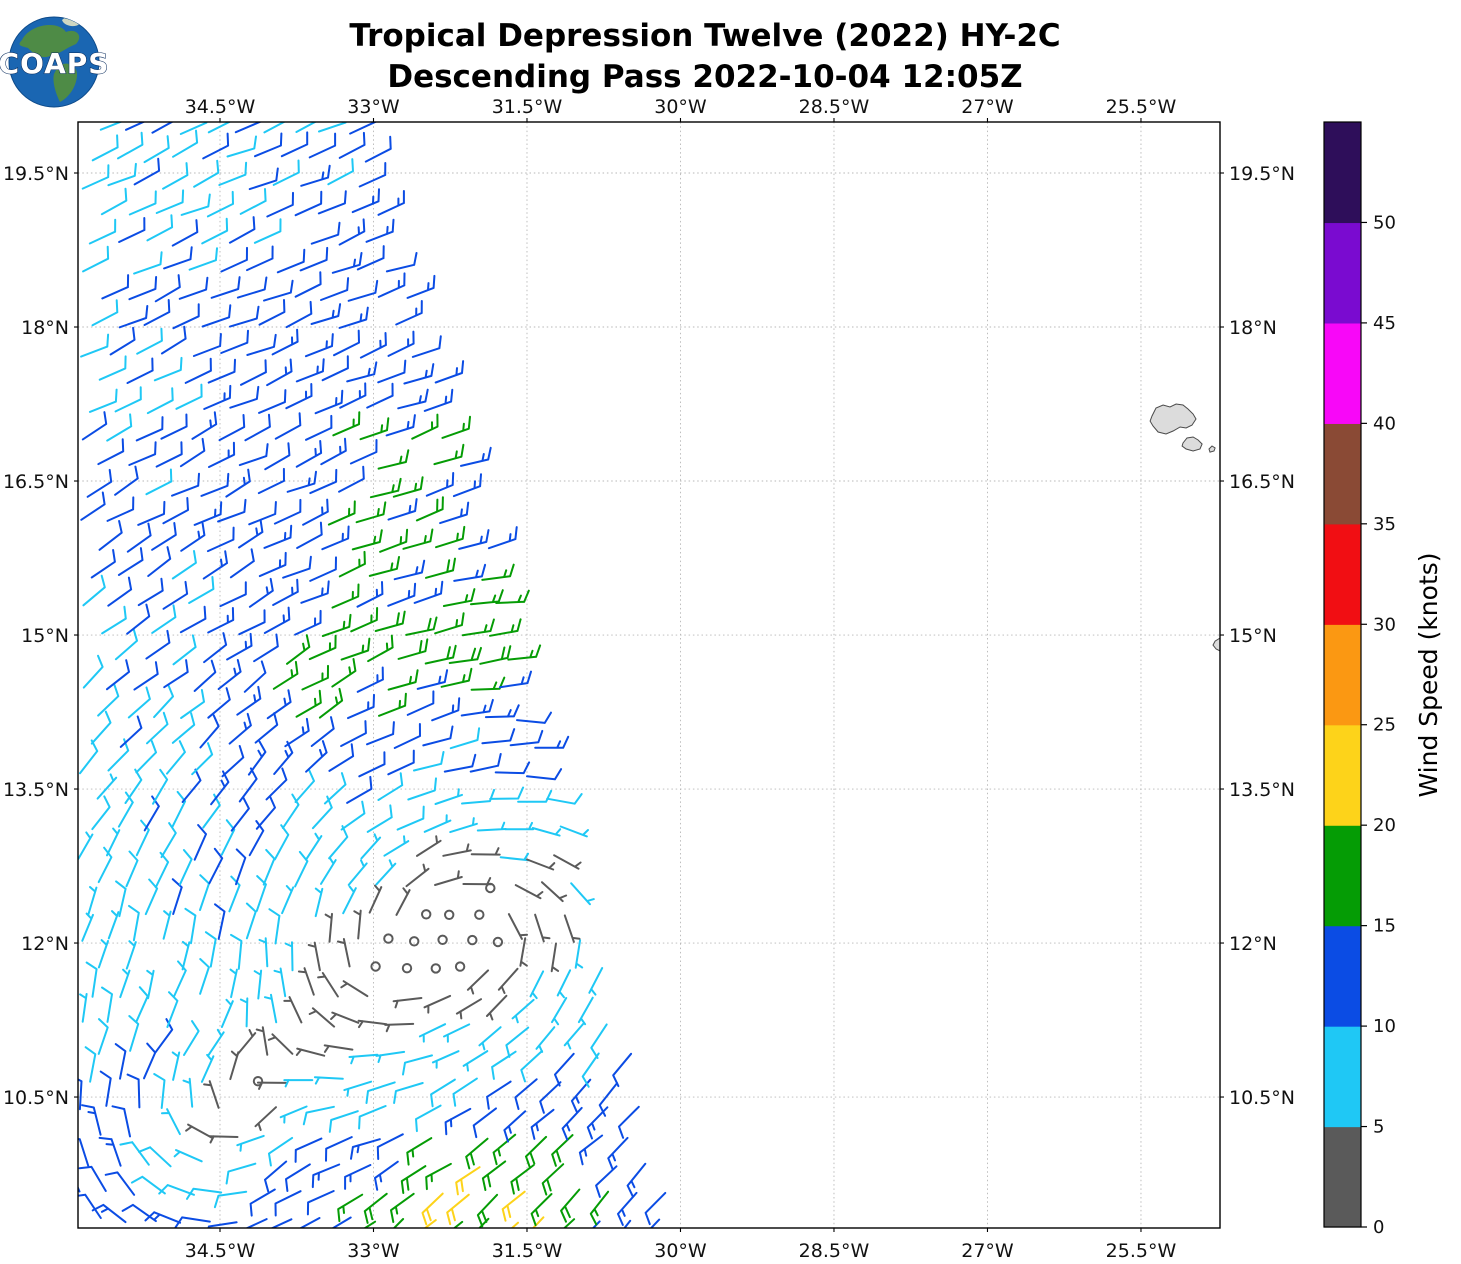 The width and height of the screenshot is (1461, 1264). I want to click on colorbar-tick-label: 15, so click(1384, 926).